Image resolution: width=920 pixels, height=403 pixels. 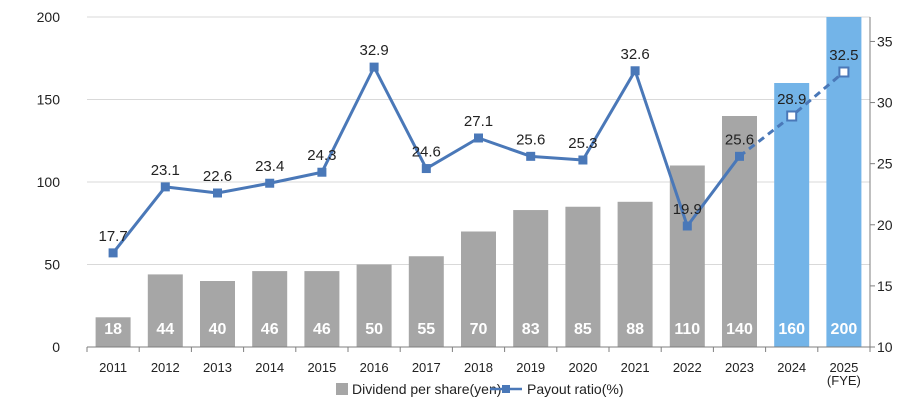 I want to click on bar-value-label-2025: 200, so click(x=844, y=329).